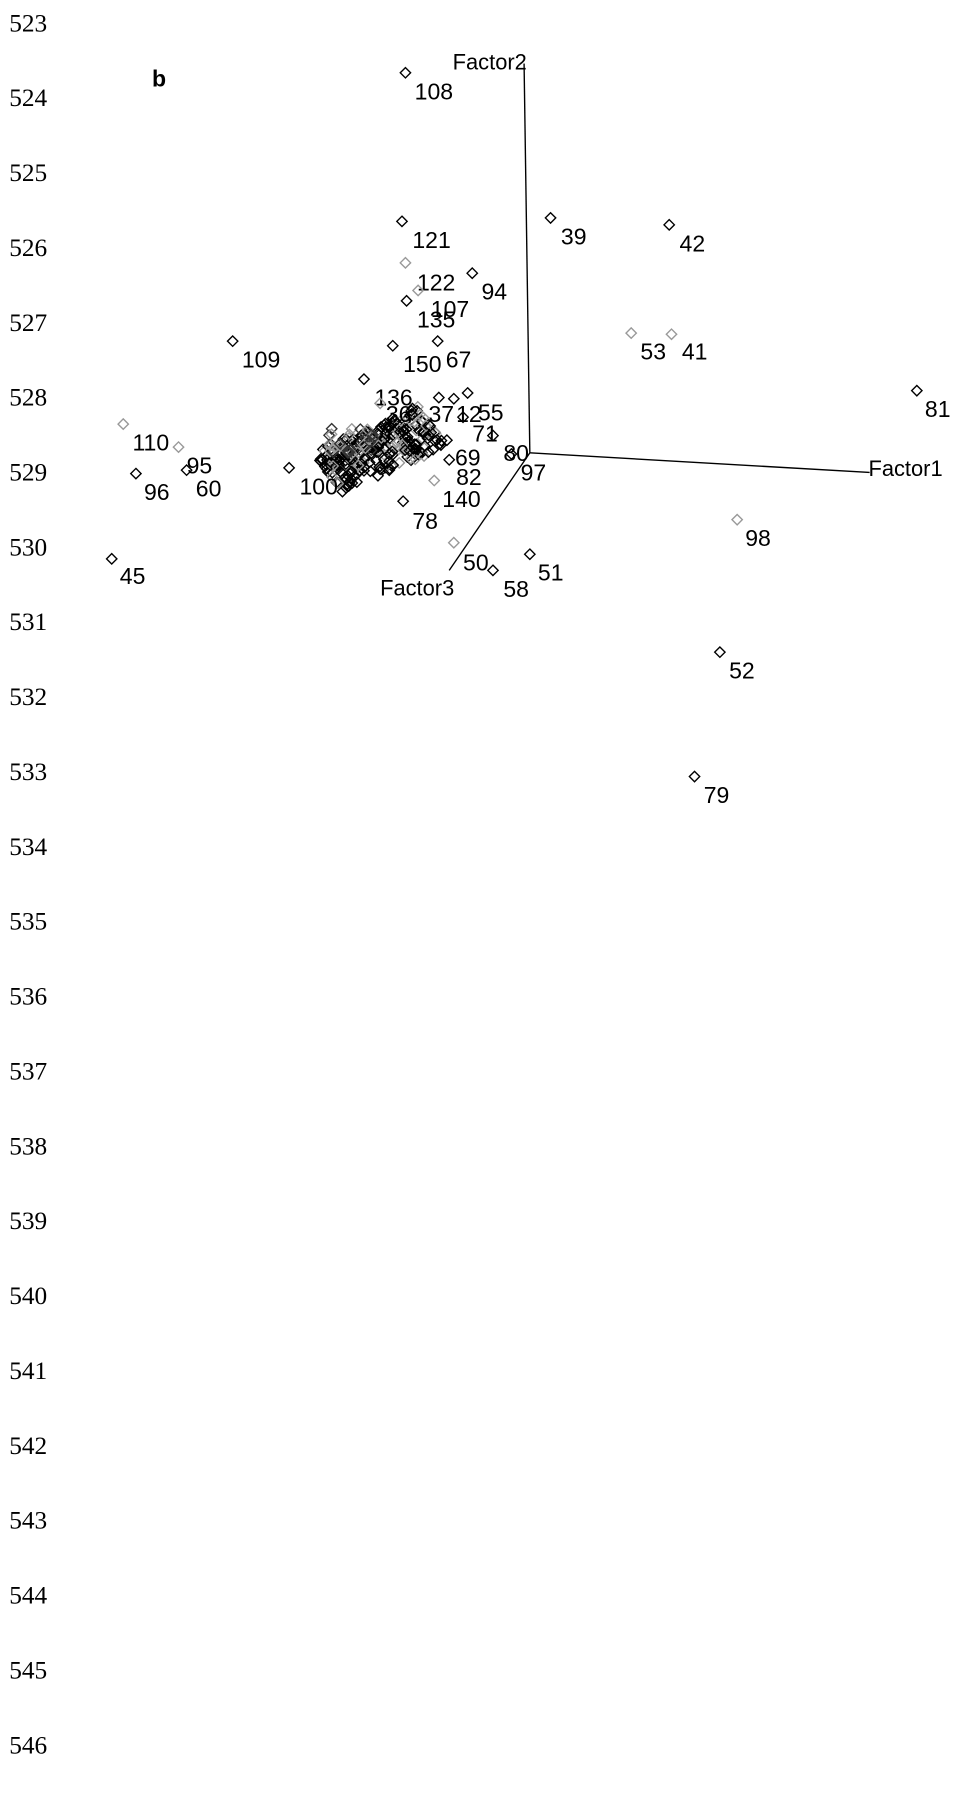 The image size is (956, 1803). What do you see at coordinates (459, 360) in the screenshot?
I see `point-label: 67` at bounding box center [459, 360].